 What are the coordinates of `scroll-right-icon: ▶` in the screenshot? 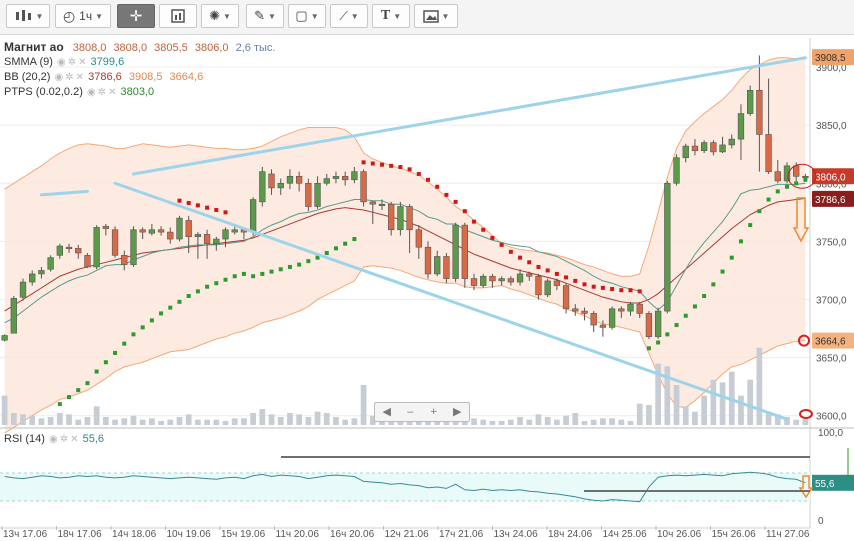 It's located at (457, 412).